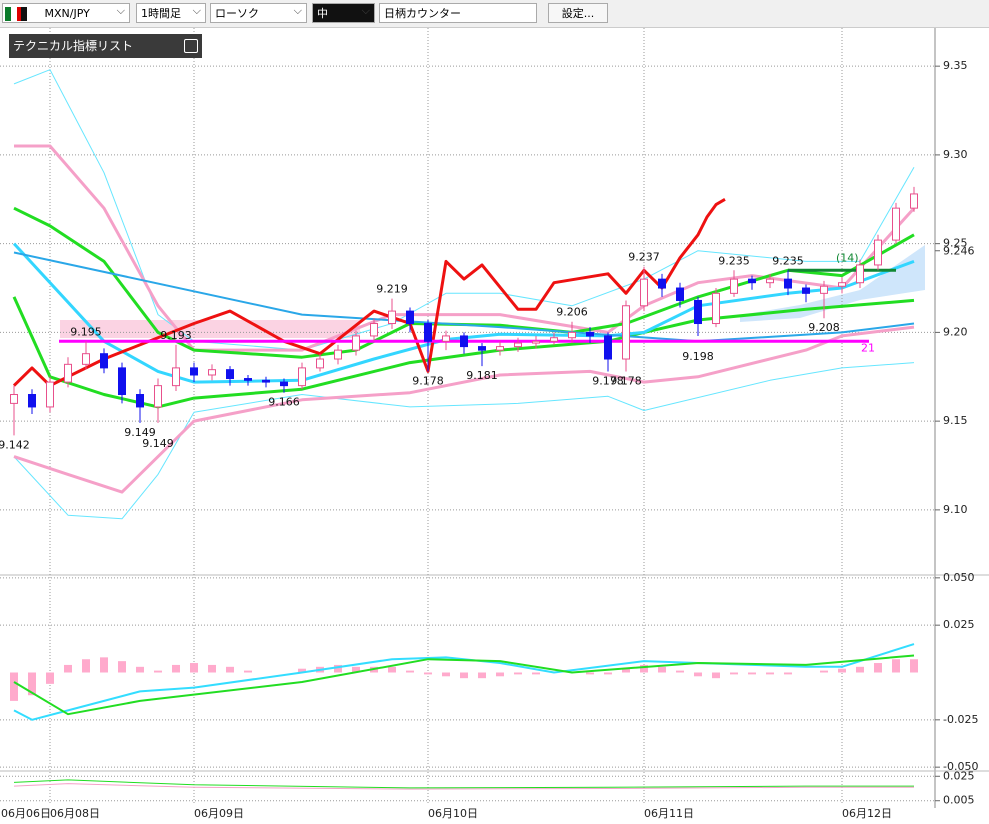 The height and width of the screenshot is (824, 989). Describe the element at coordinates (343, 12) in the screenshot. I see `size-select: 中` at that location.